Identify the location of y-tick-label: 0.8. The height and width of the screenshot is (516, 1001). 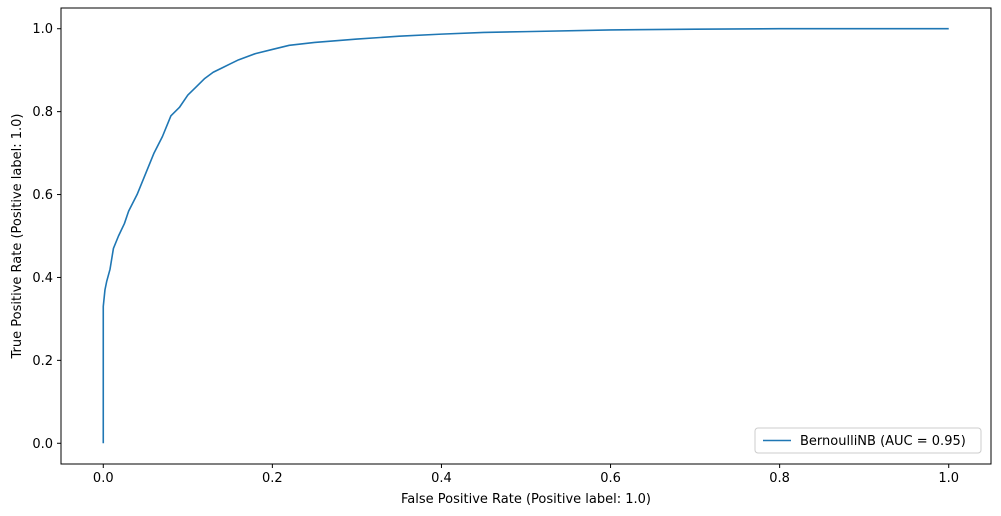
(42, 112).